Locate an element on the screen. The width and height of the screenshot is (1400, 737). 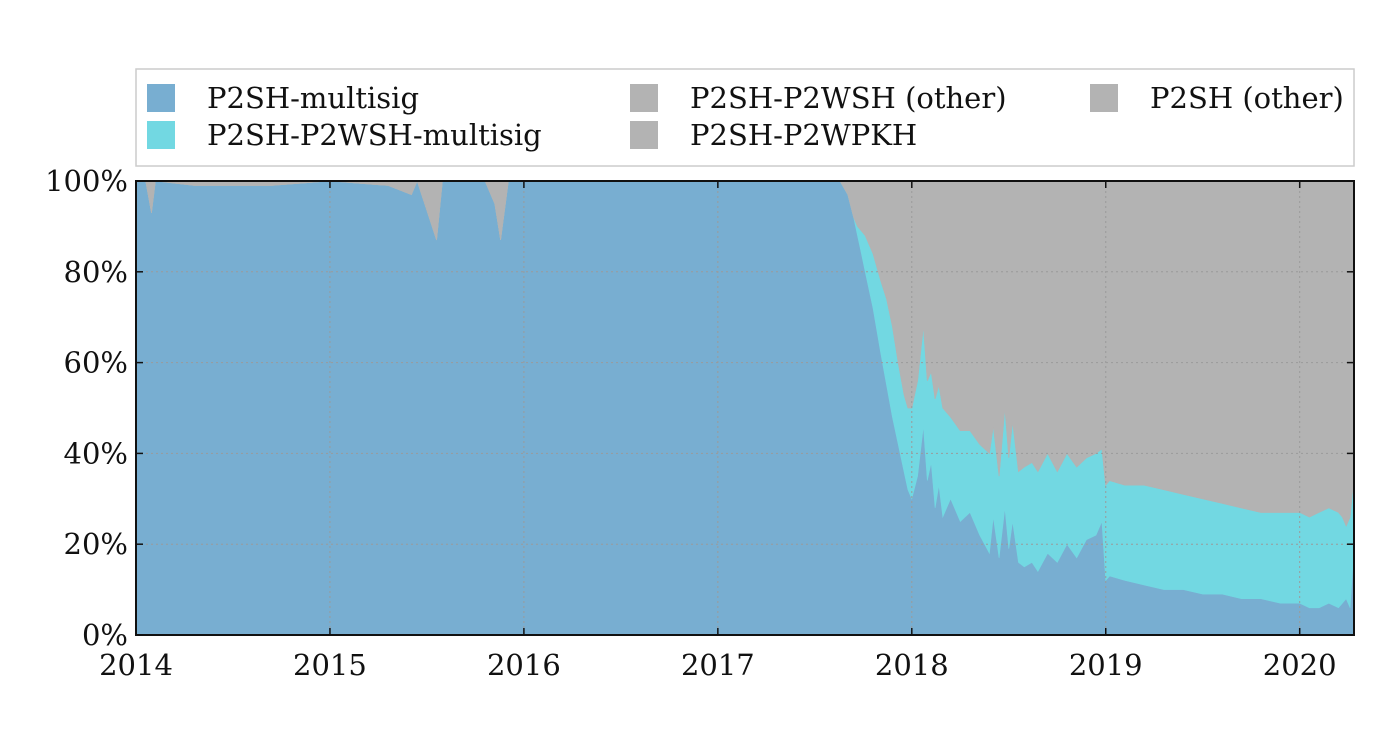
x-tick-label: 2020 is located at coordinates (1300, 665).